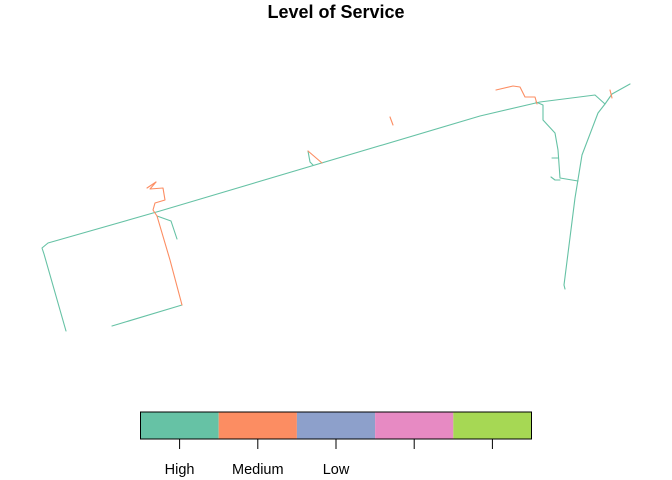 This screenshot has height=480, width=672. I want to click on legend-label-low: Low, so click(336, 470).